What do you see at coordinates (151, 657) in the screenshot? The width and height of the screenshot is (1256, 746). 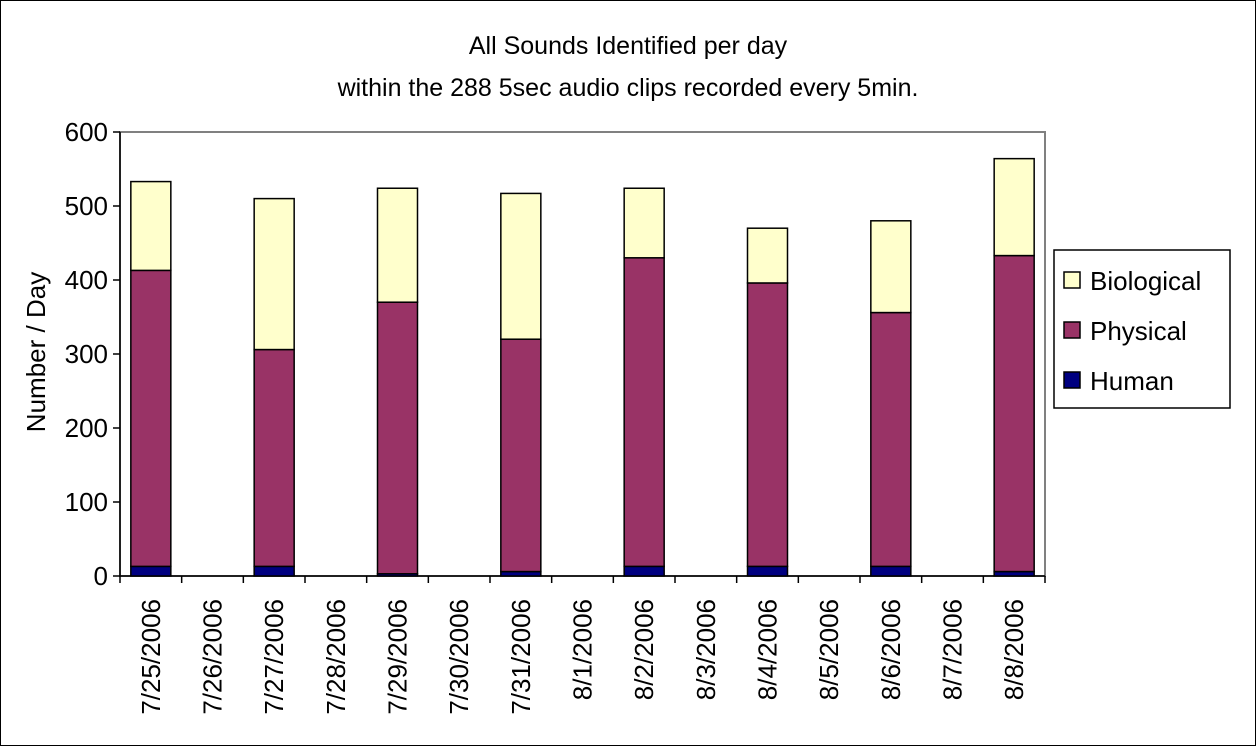 I see `x-tick-label: 7/25/2006` at bounding box center [151, 657].